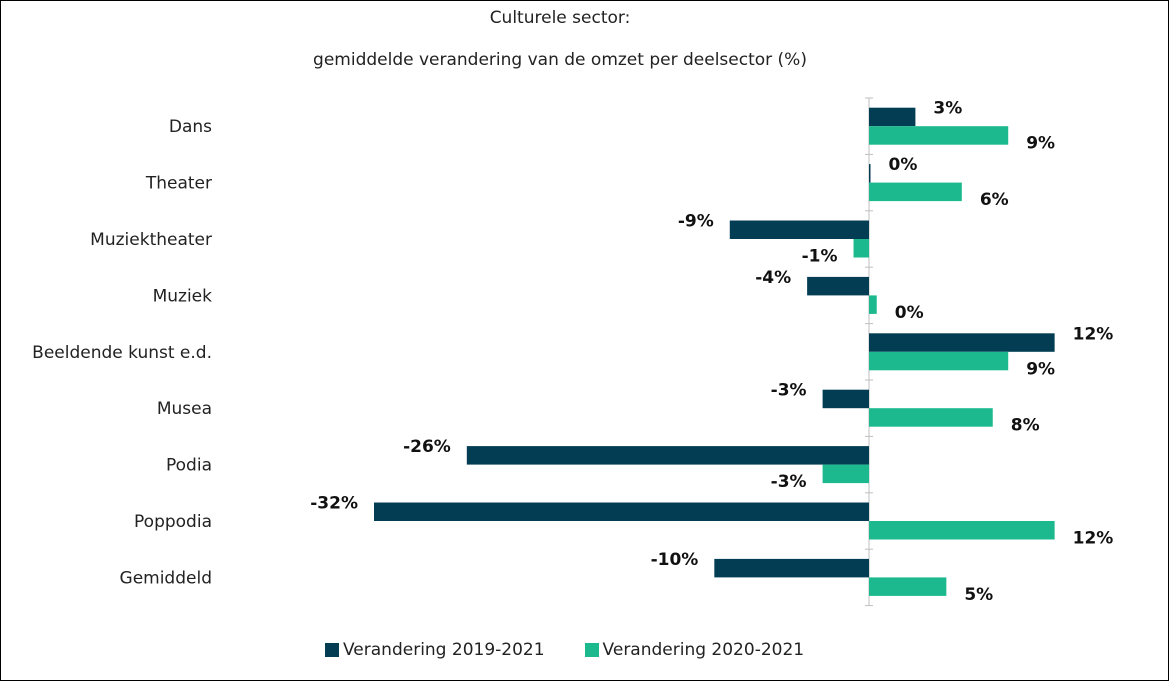  I want to click on category-label: Podia, so click(189, 466).